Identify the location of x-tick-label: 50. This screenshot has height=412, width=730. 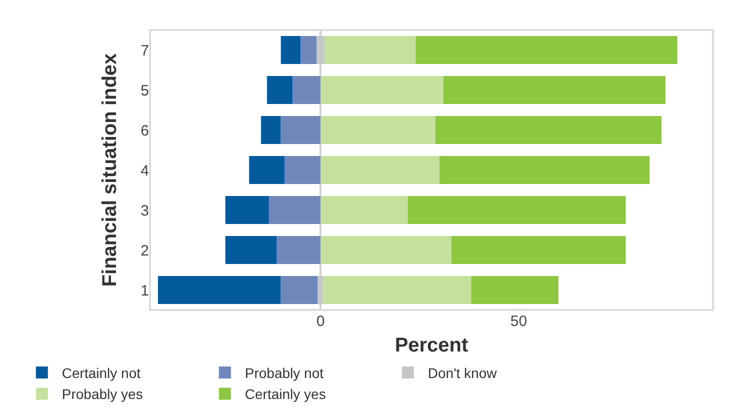
(519, 321).